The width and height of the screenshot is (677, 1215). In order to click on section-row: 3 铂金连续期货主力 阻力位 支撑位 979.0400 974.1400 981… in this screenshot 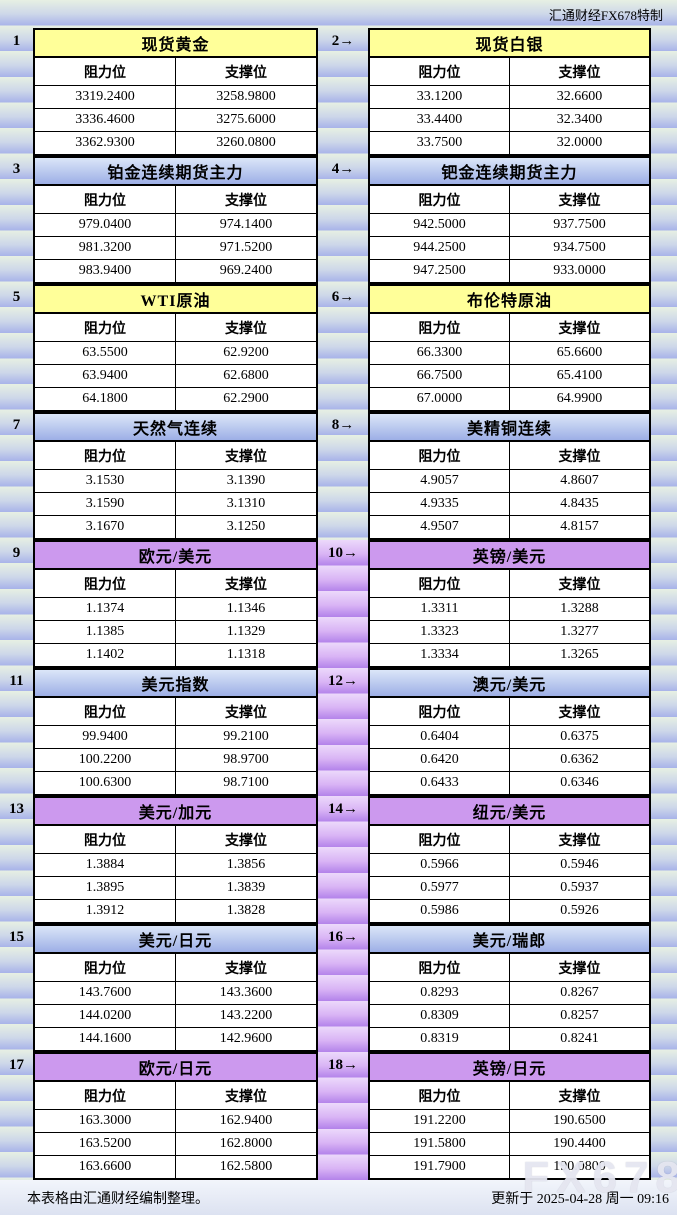, I will do `click(338, 220)`.